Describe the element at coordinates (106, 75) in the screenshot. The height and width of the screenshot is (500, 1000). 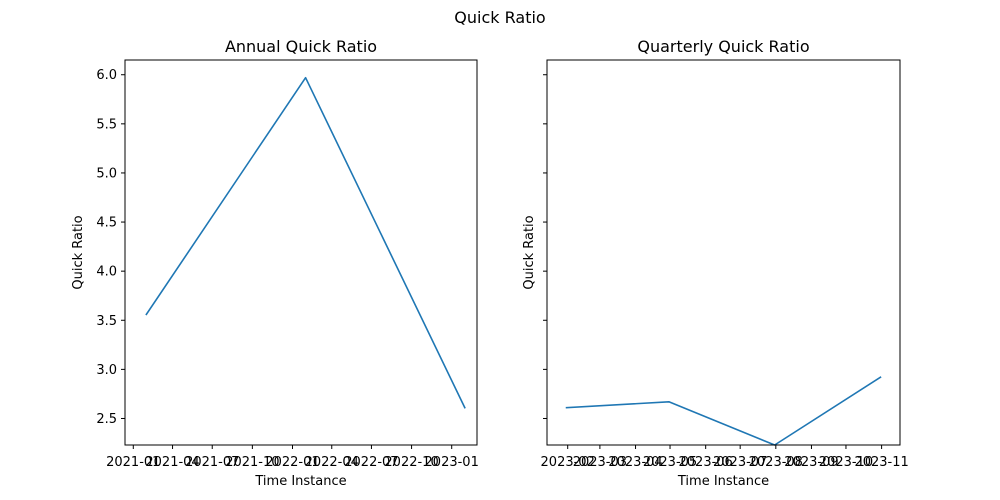
I see `annual-quick-ratio-y-tick-label: 6.0` at that location.